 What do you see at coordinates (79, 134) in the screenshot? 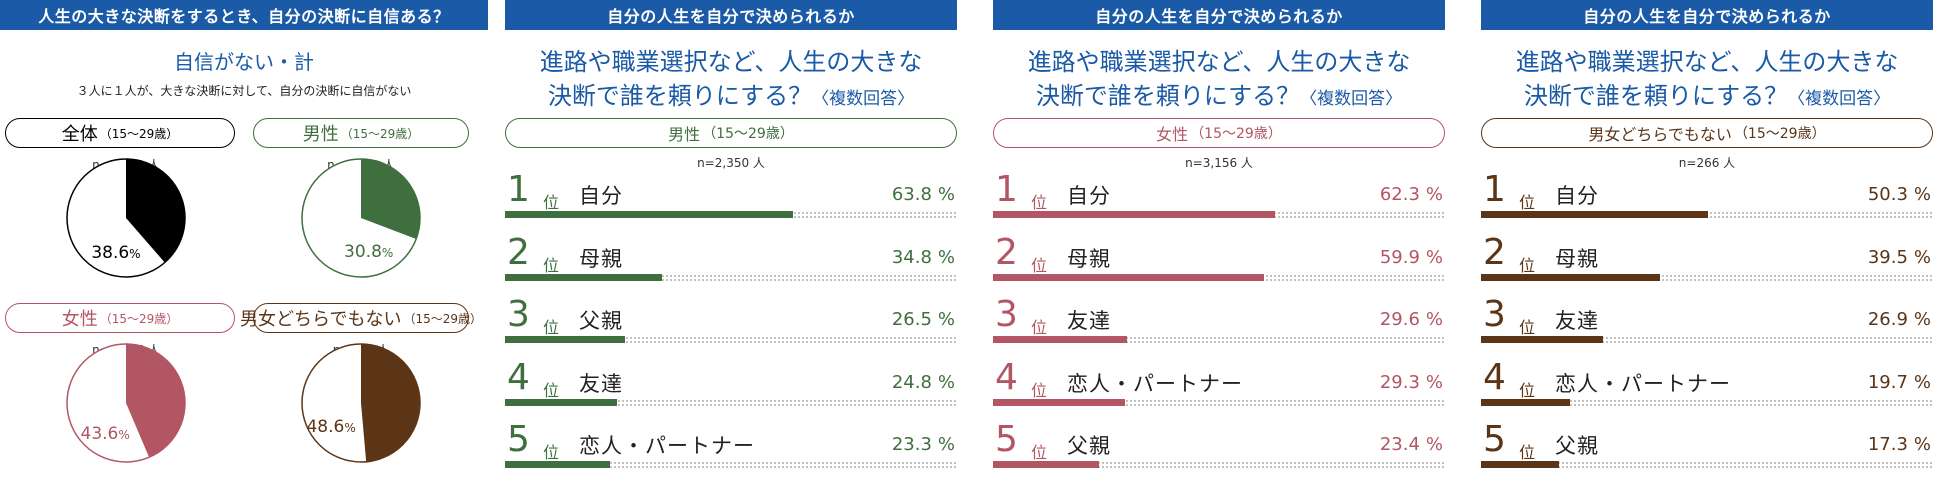
I see `pie-group-name: 全体` at bounding box center [79, 134].